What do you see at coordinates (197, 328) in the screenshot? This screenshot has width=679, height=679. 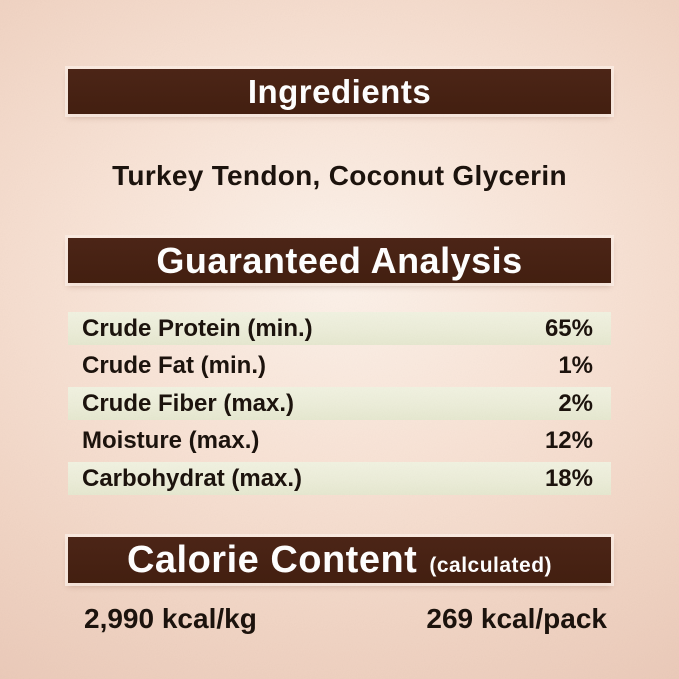 I see `nutrient-label: Crude Protein (min.)` at bounding box center [197, 328].